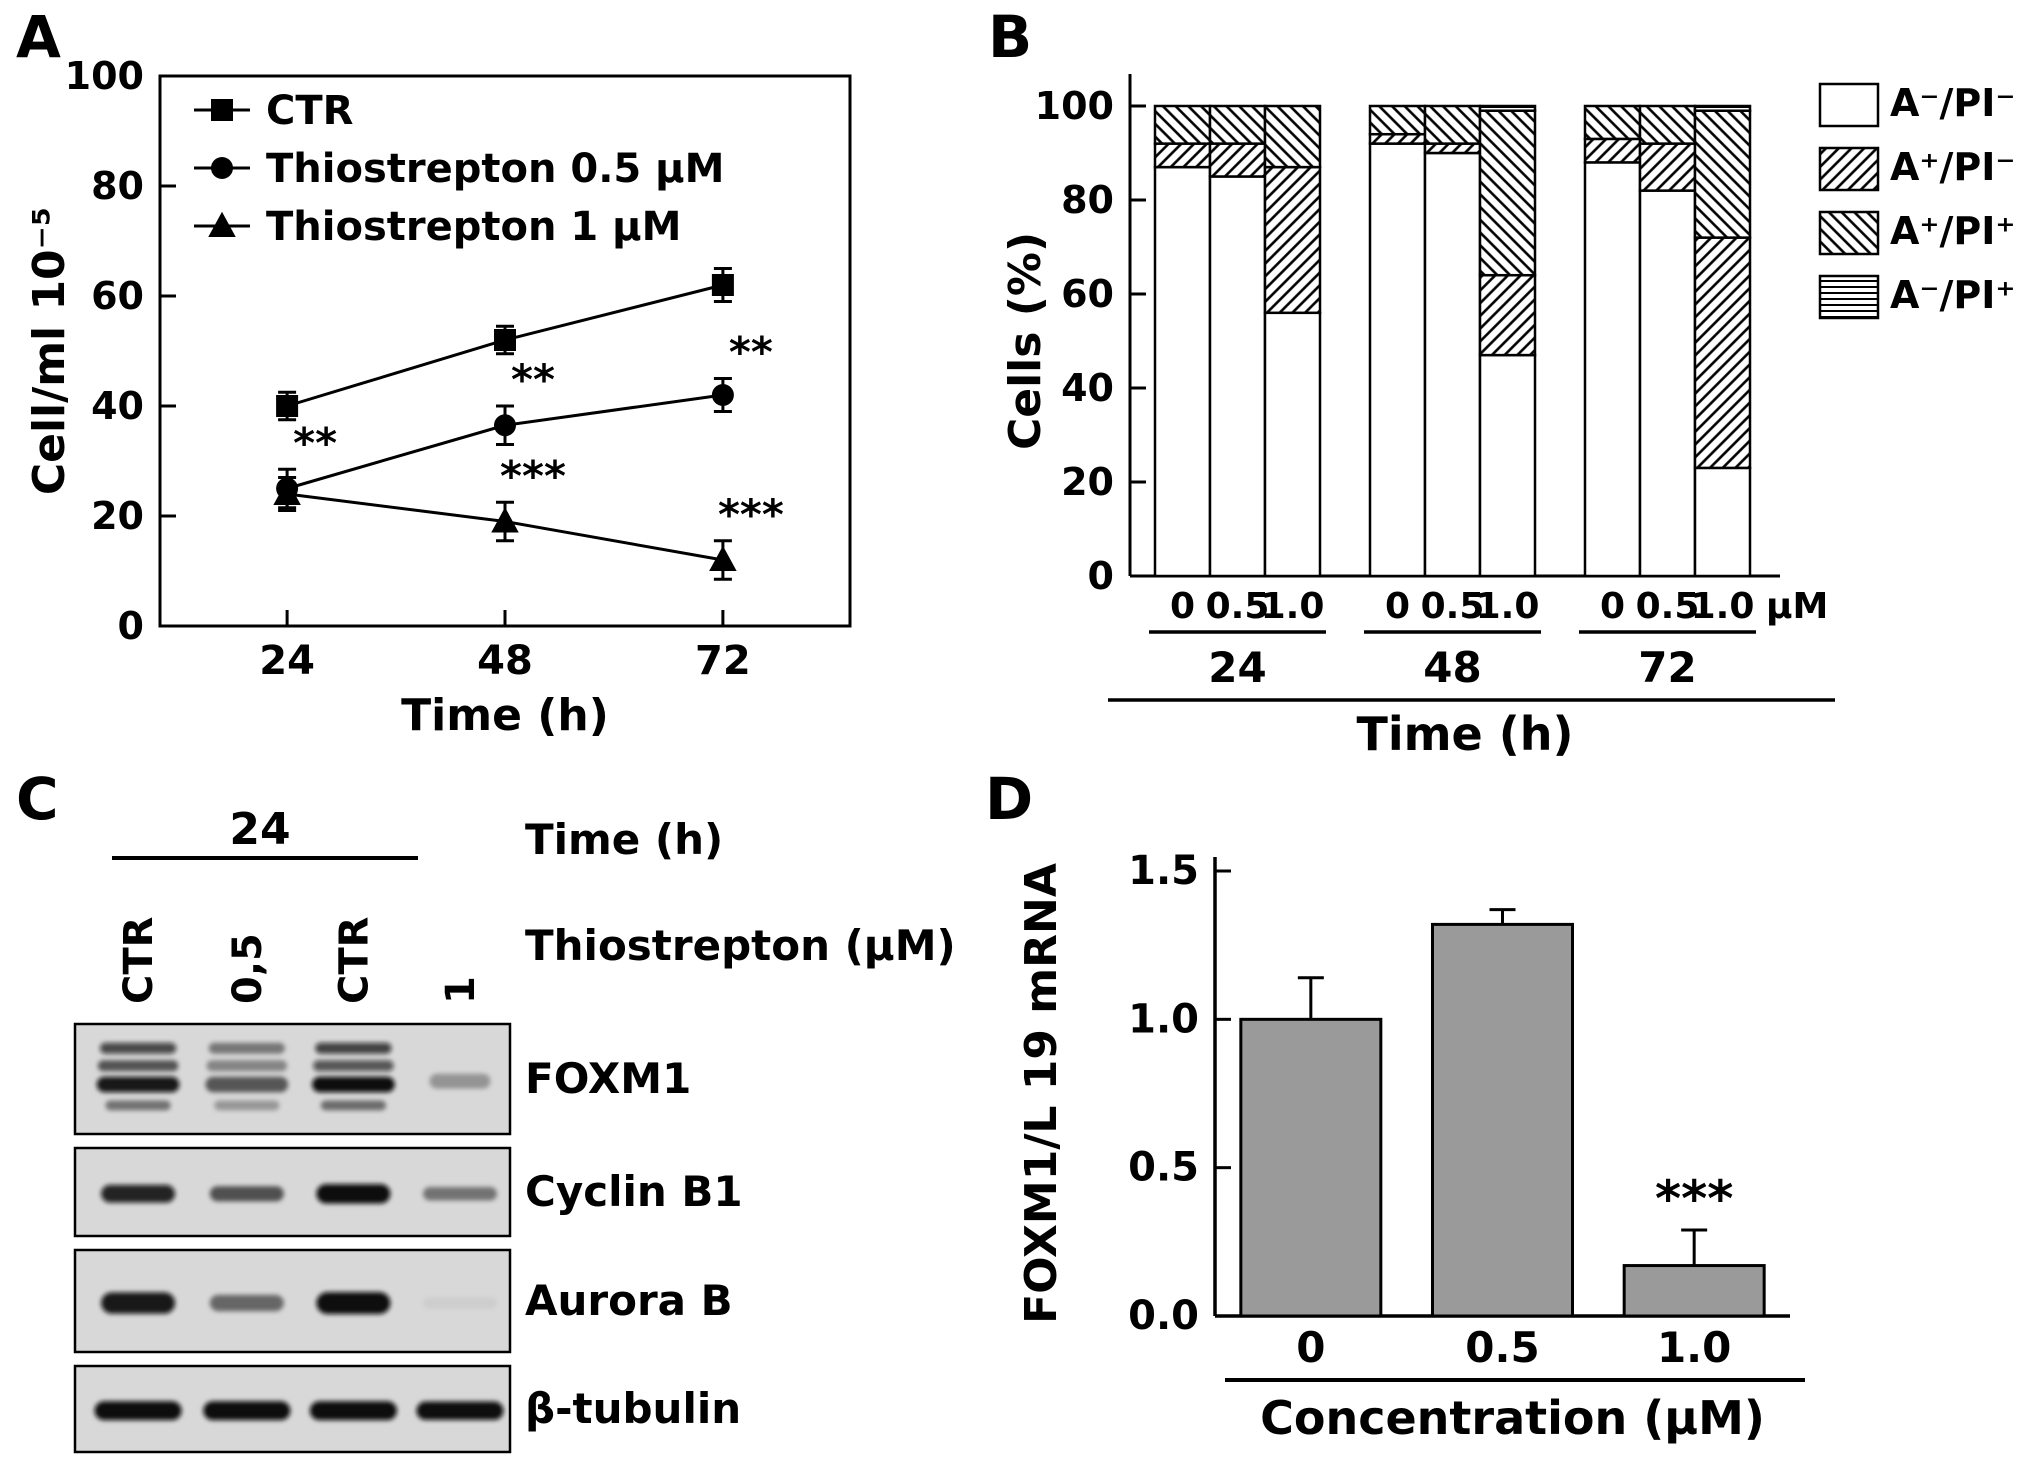  I want to click on category-label: 0.5, so click(1502, 1347).